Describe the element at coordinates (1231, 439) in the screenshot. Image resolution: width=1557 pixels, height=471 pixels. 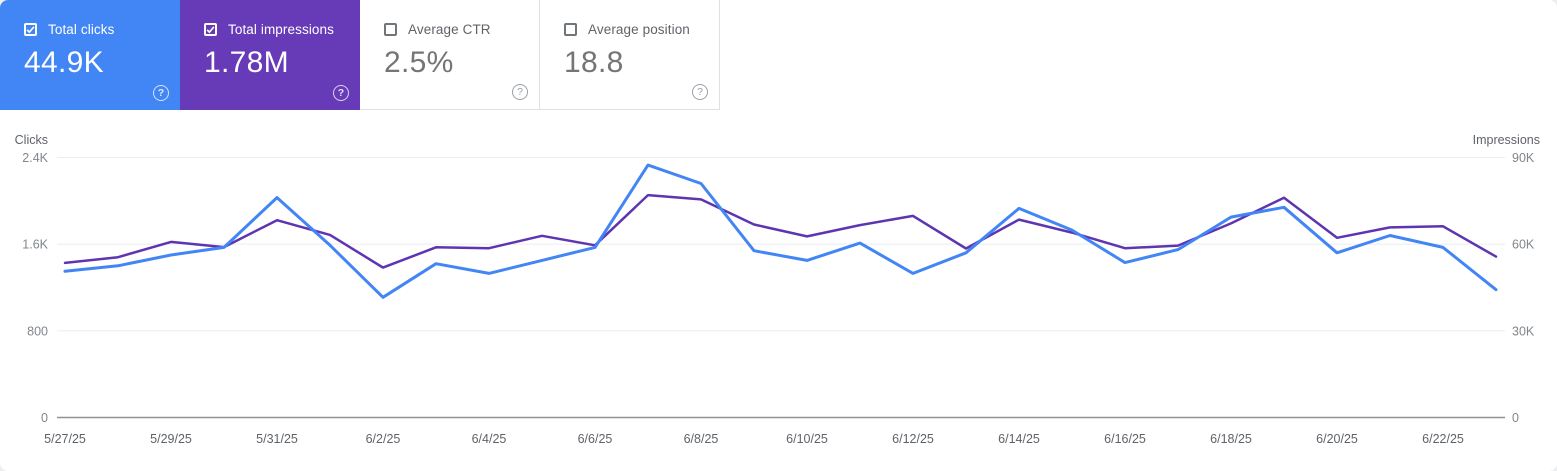
I see `x-axis-date-label: 6/18/25` at that location.